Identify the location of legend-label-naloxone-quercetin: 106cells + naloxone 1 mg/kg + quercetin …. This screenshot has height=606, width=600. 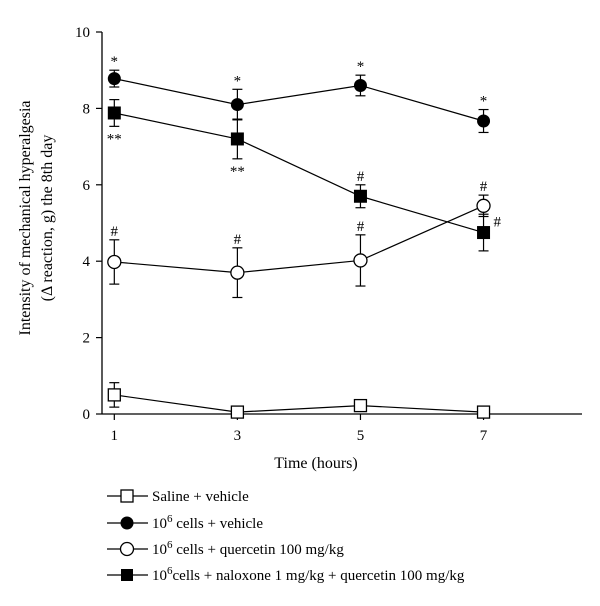
(308, 574).